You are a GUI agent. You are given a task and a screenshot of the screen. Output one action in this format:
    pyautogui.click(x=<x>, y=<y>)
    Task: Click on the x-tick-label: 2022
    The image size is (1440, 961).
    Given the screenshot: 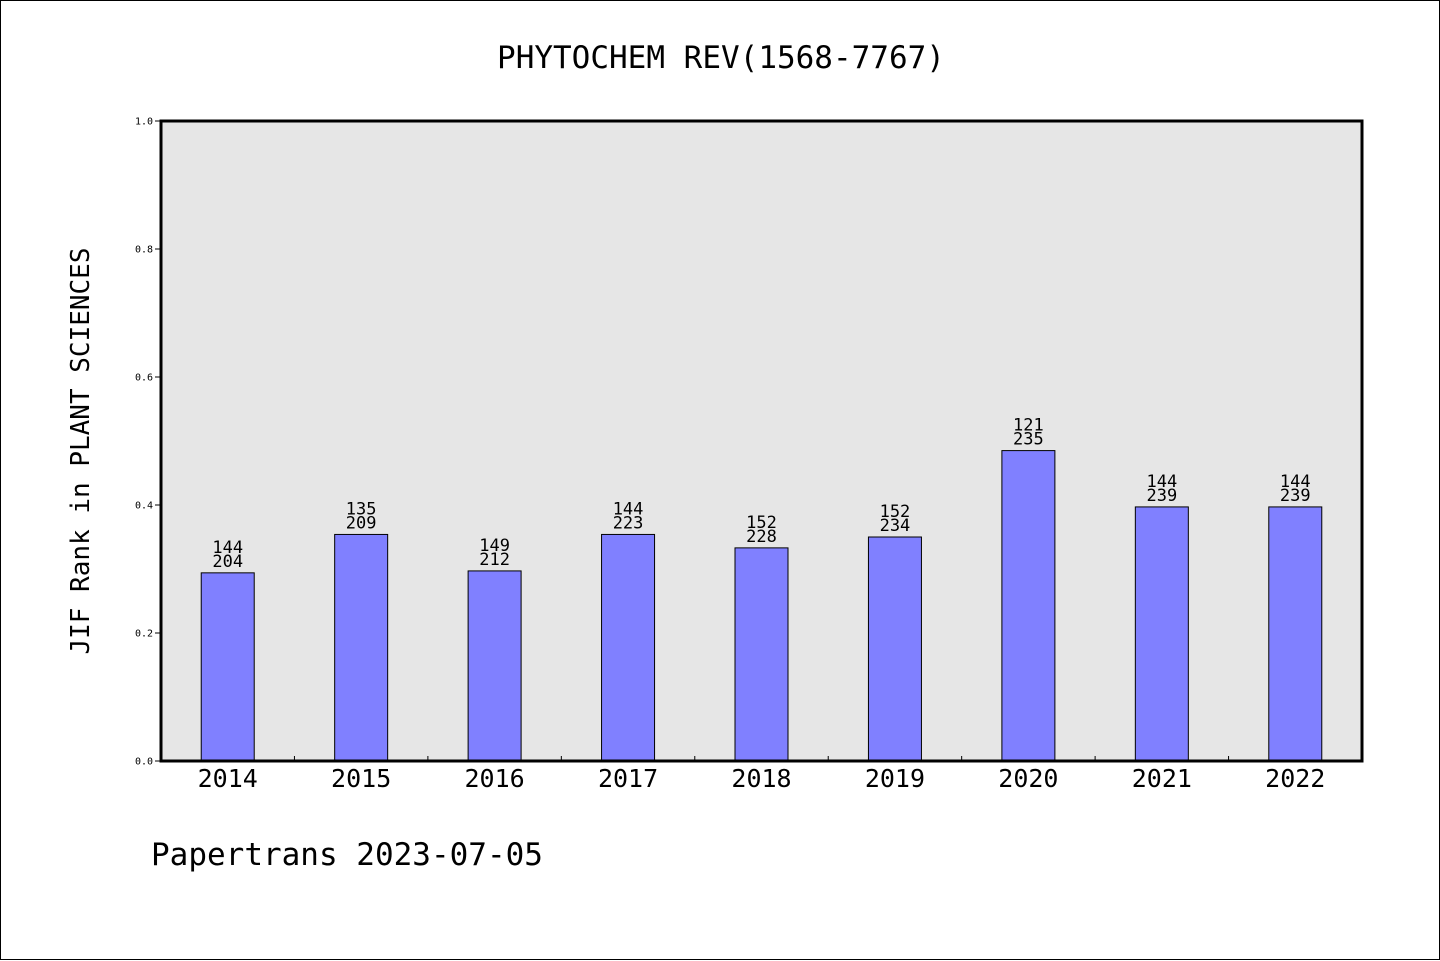 What is the action you would take?
    pyautogui.click(x=1295, y=778)
    